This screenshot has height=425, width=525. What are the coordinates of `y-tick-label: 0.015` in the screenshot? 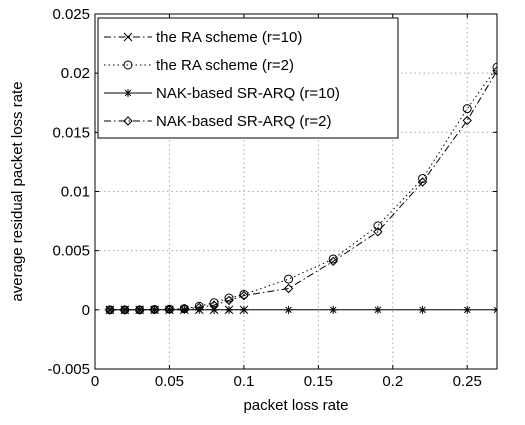 It's located at (71, 132).